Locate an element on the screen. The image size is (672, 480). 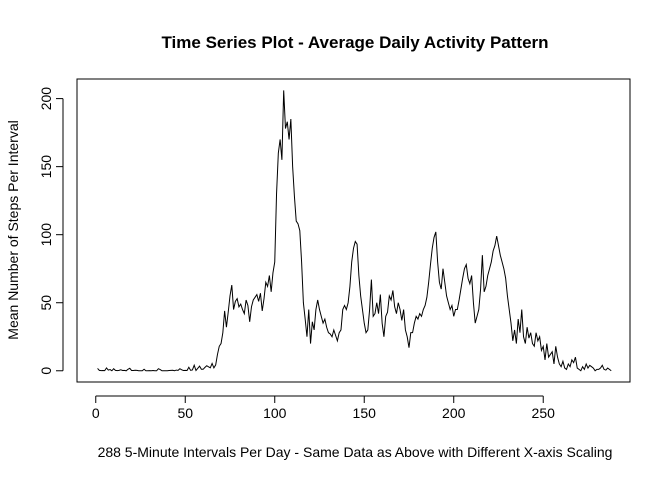
y-tick-label: 150 is located at coordinates (46, 167).